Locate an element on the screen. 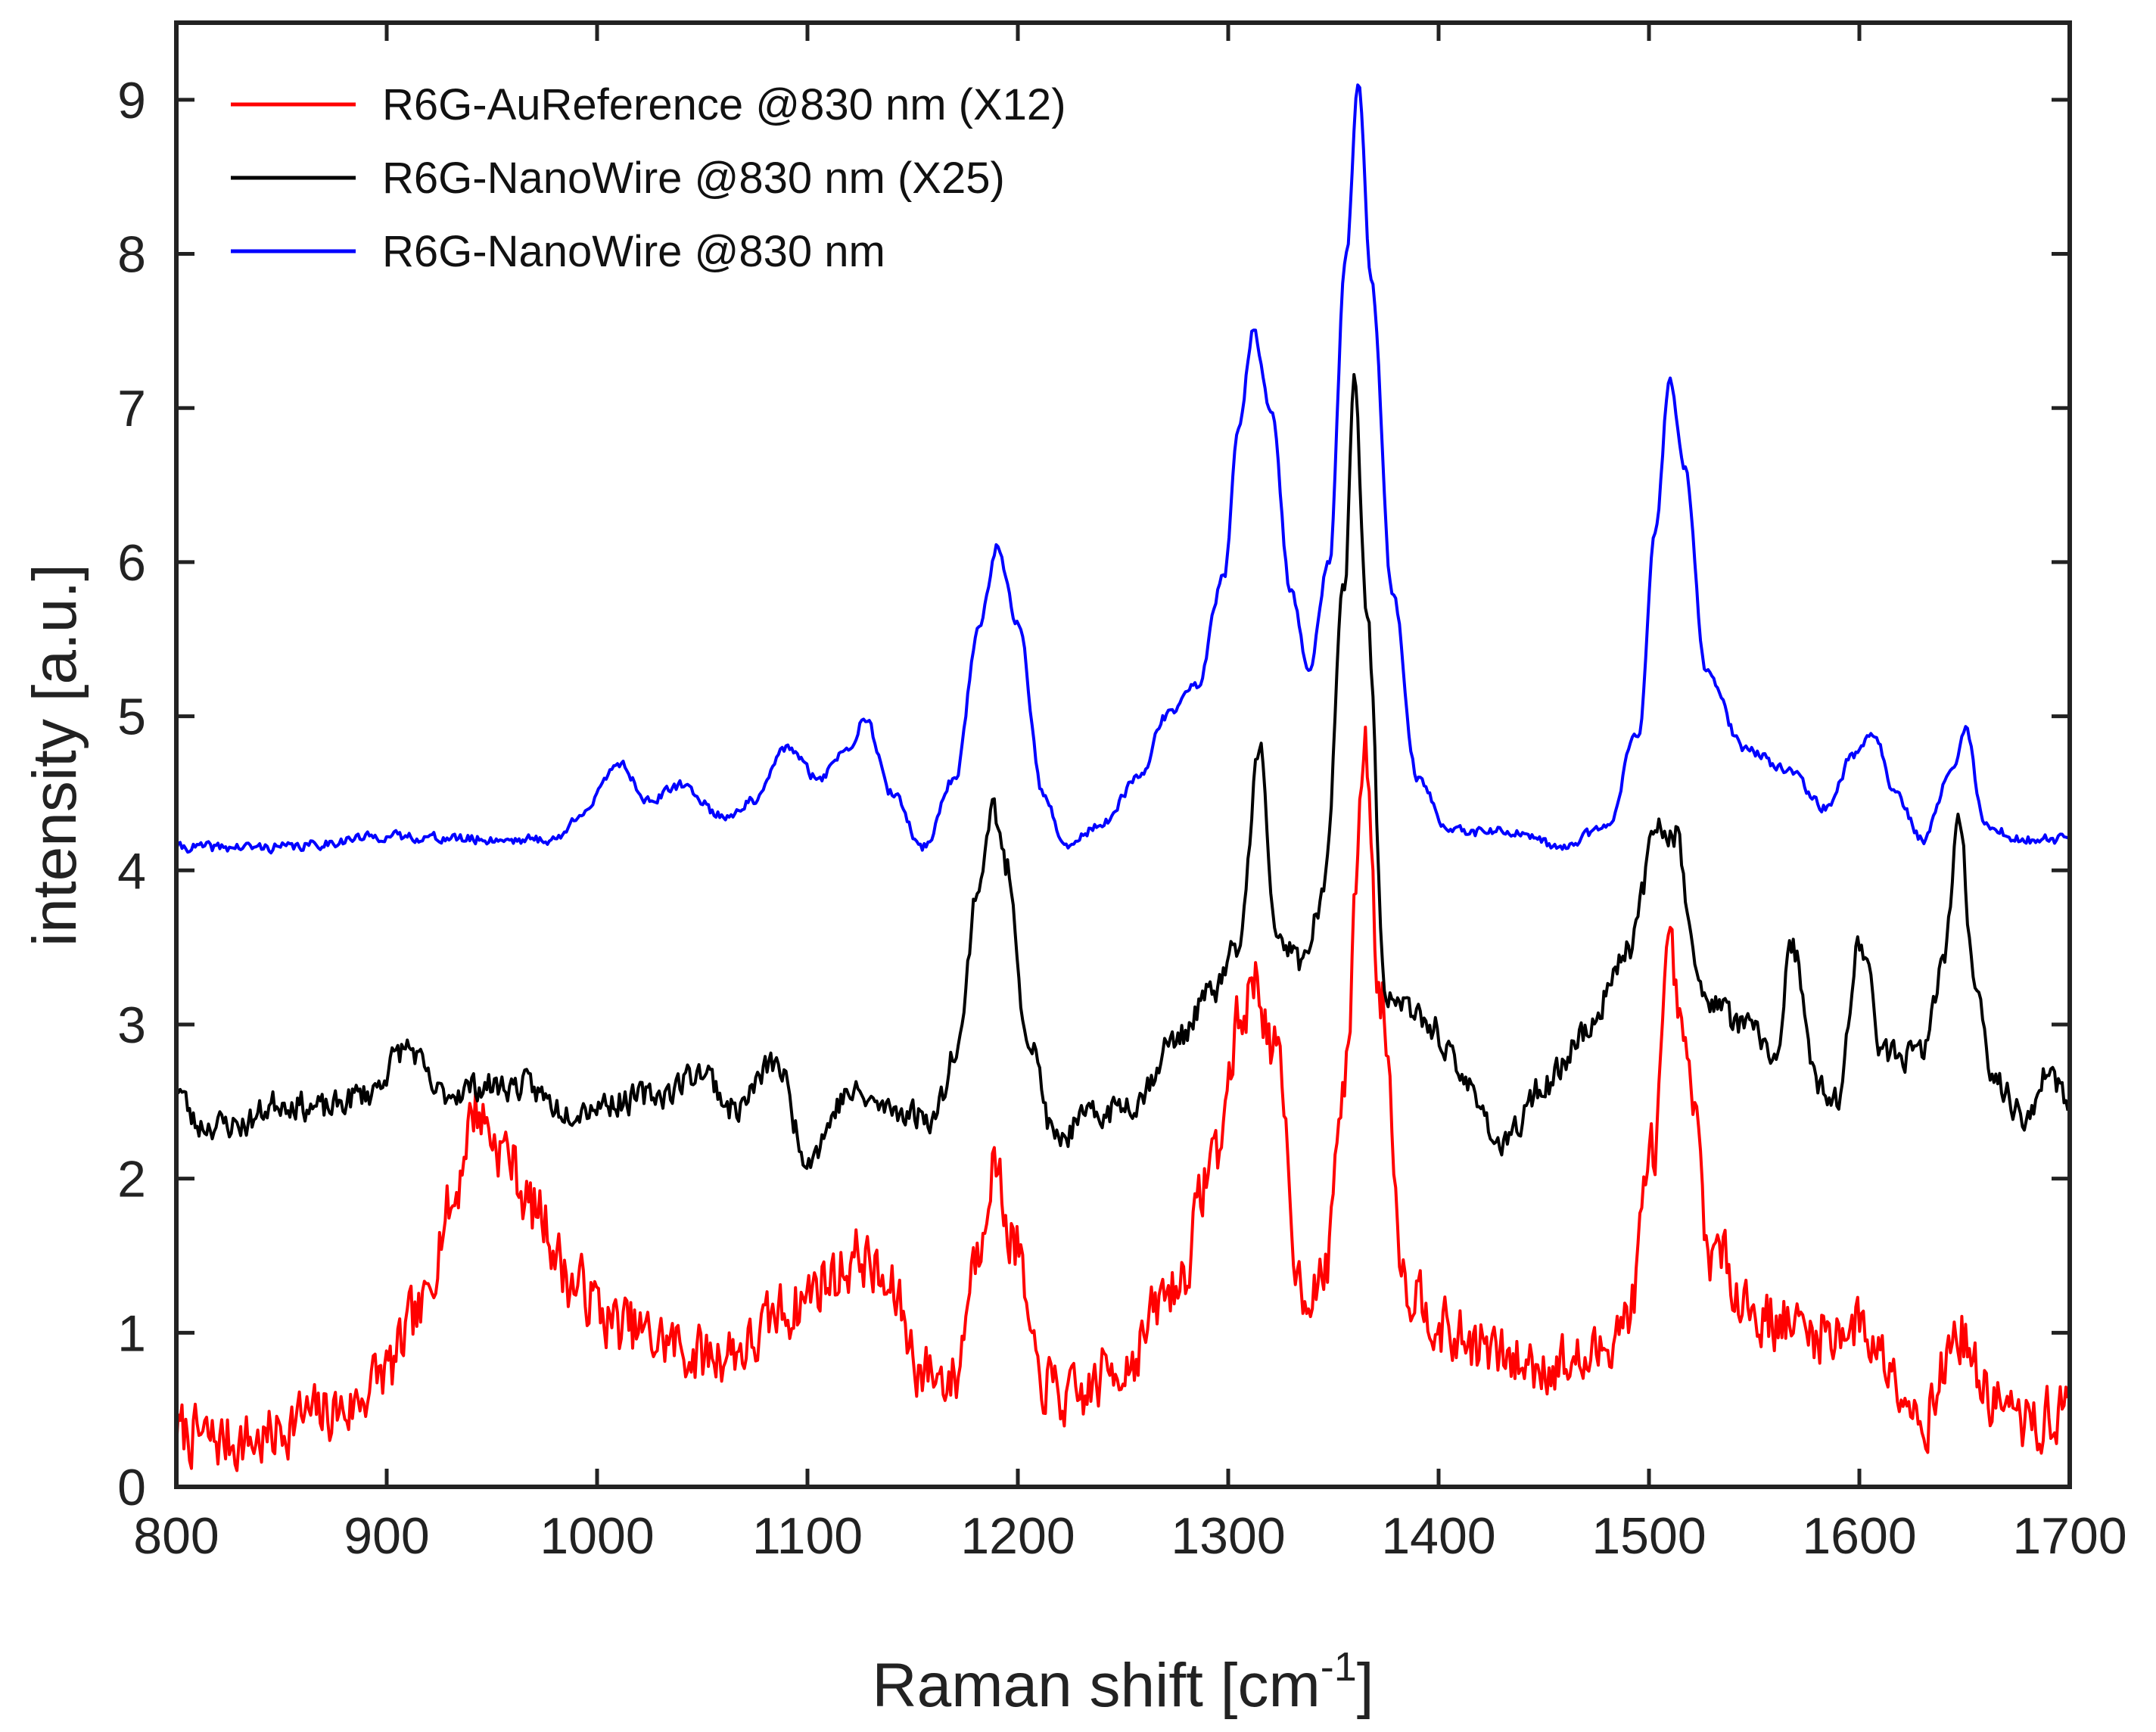  y-tick-label-9: 9 is located at coordinates (131, 100).